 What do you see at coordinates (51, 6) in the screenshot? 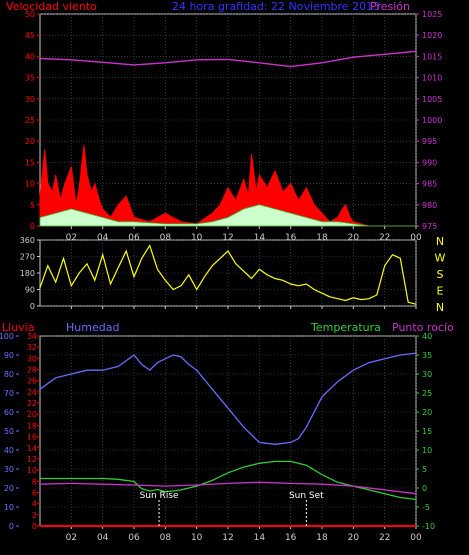
I see `wind-speed-label: Velocidad viento` at bounding box center [51, 6].